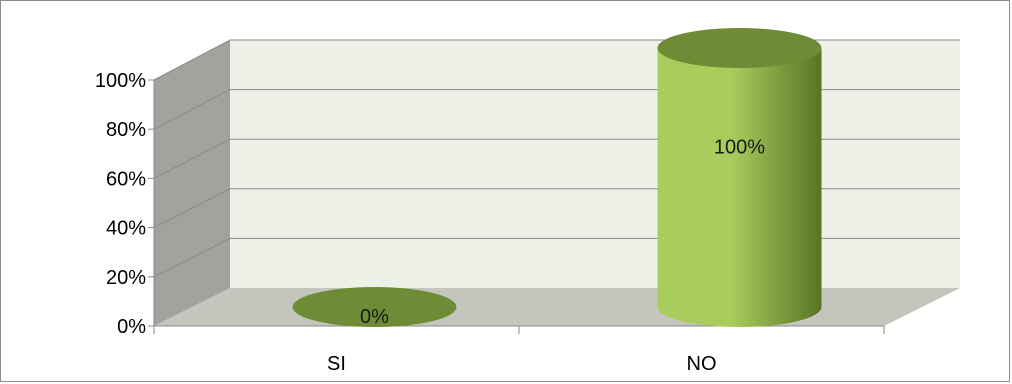 The height and width of the screenshot is (384, 1012). What do you see at coordinates (519, 350) in the screenshot?
I see `x-axis: SI NO` at bounding box center [519, 350].